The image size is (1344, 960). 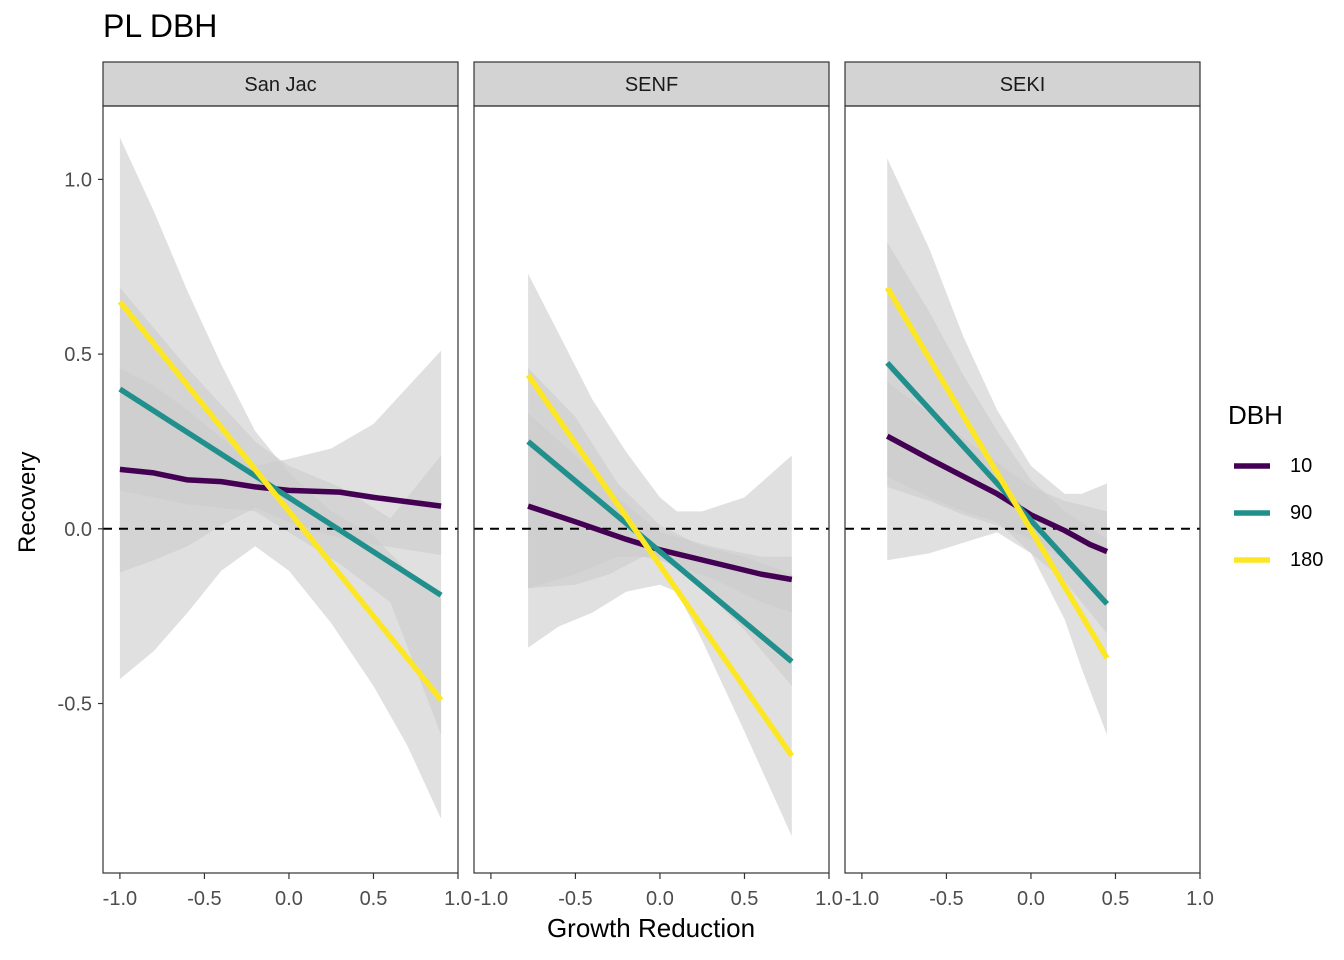 I want to click on y-axis-label: Recovery, so click(x=27, y=502).